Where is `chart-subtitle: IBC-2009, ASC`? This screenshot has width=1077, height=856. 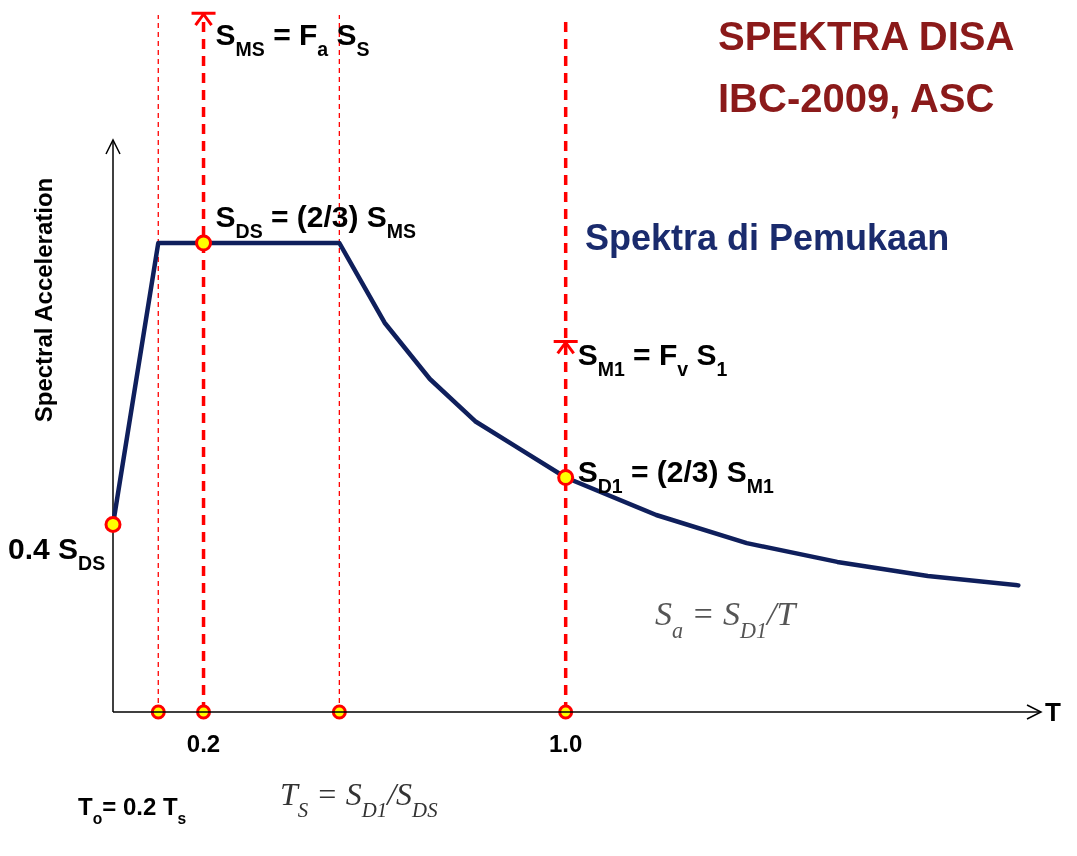 chart-subtitle: IBC-2009, ASC is located at coordinates (856, 98).